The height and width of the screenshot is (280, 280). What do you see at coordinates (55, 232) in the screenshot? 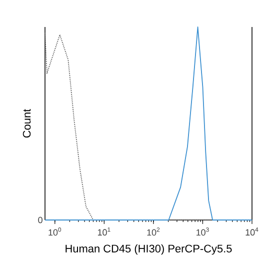
I see `x-tick-label: 10$^{0}$` at bounding box center [55, 232].